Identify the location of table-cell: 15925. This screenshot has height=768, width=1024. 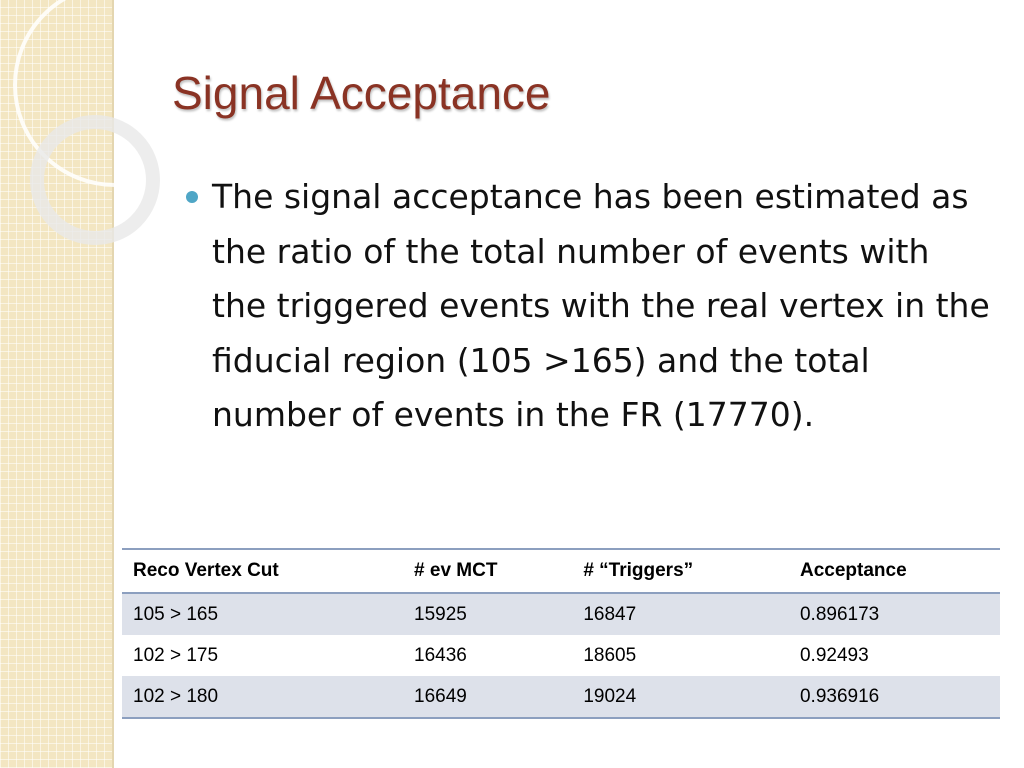
(440, 614).